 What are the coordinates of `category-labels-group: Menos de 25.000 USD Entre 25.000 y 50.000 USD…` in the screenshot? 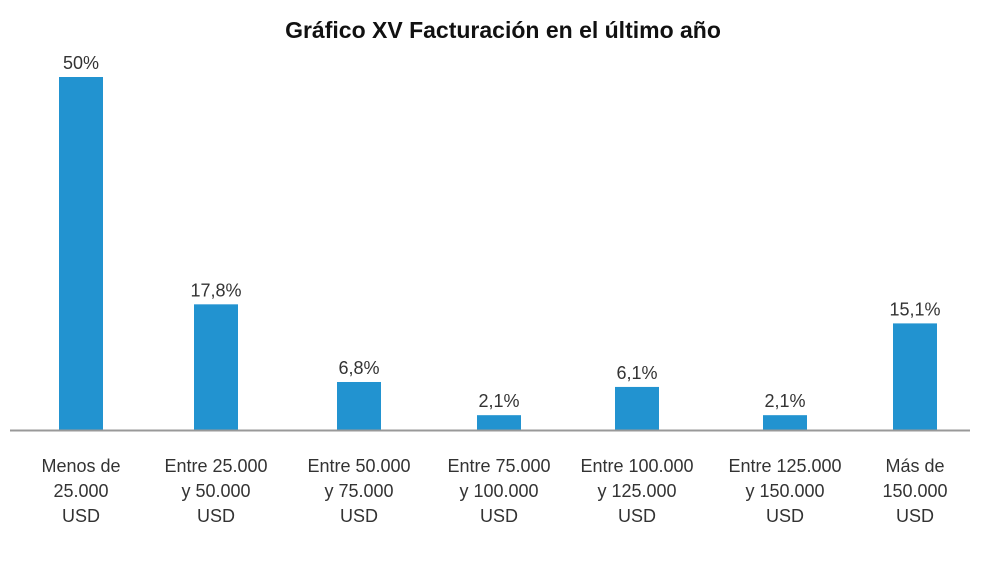 It's located at (494, 491).